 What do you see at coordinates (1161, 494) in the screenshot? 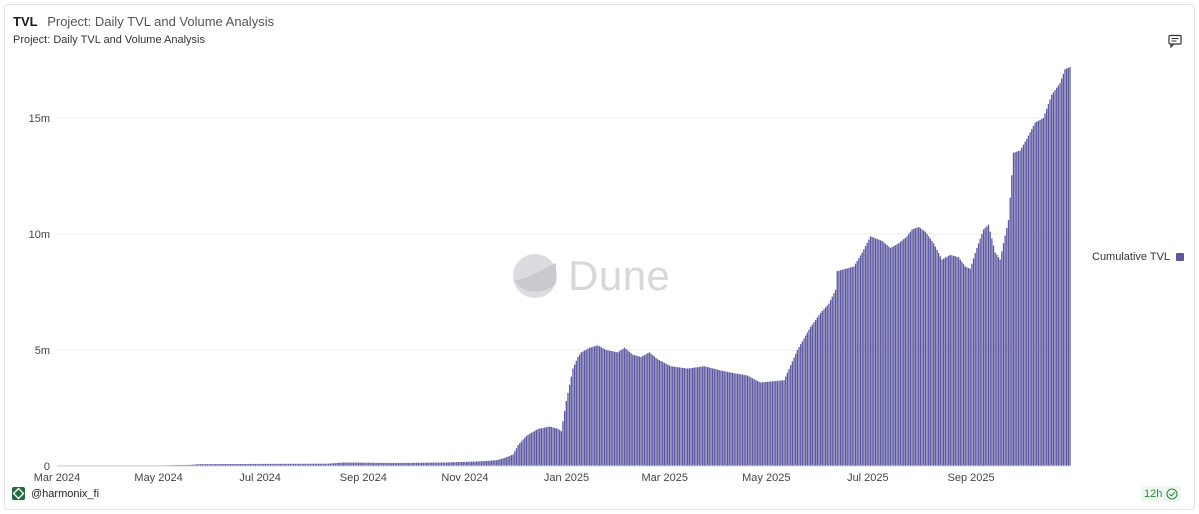
I see `refresh-status: 12h` at bounding box center [1161, 494].